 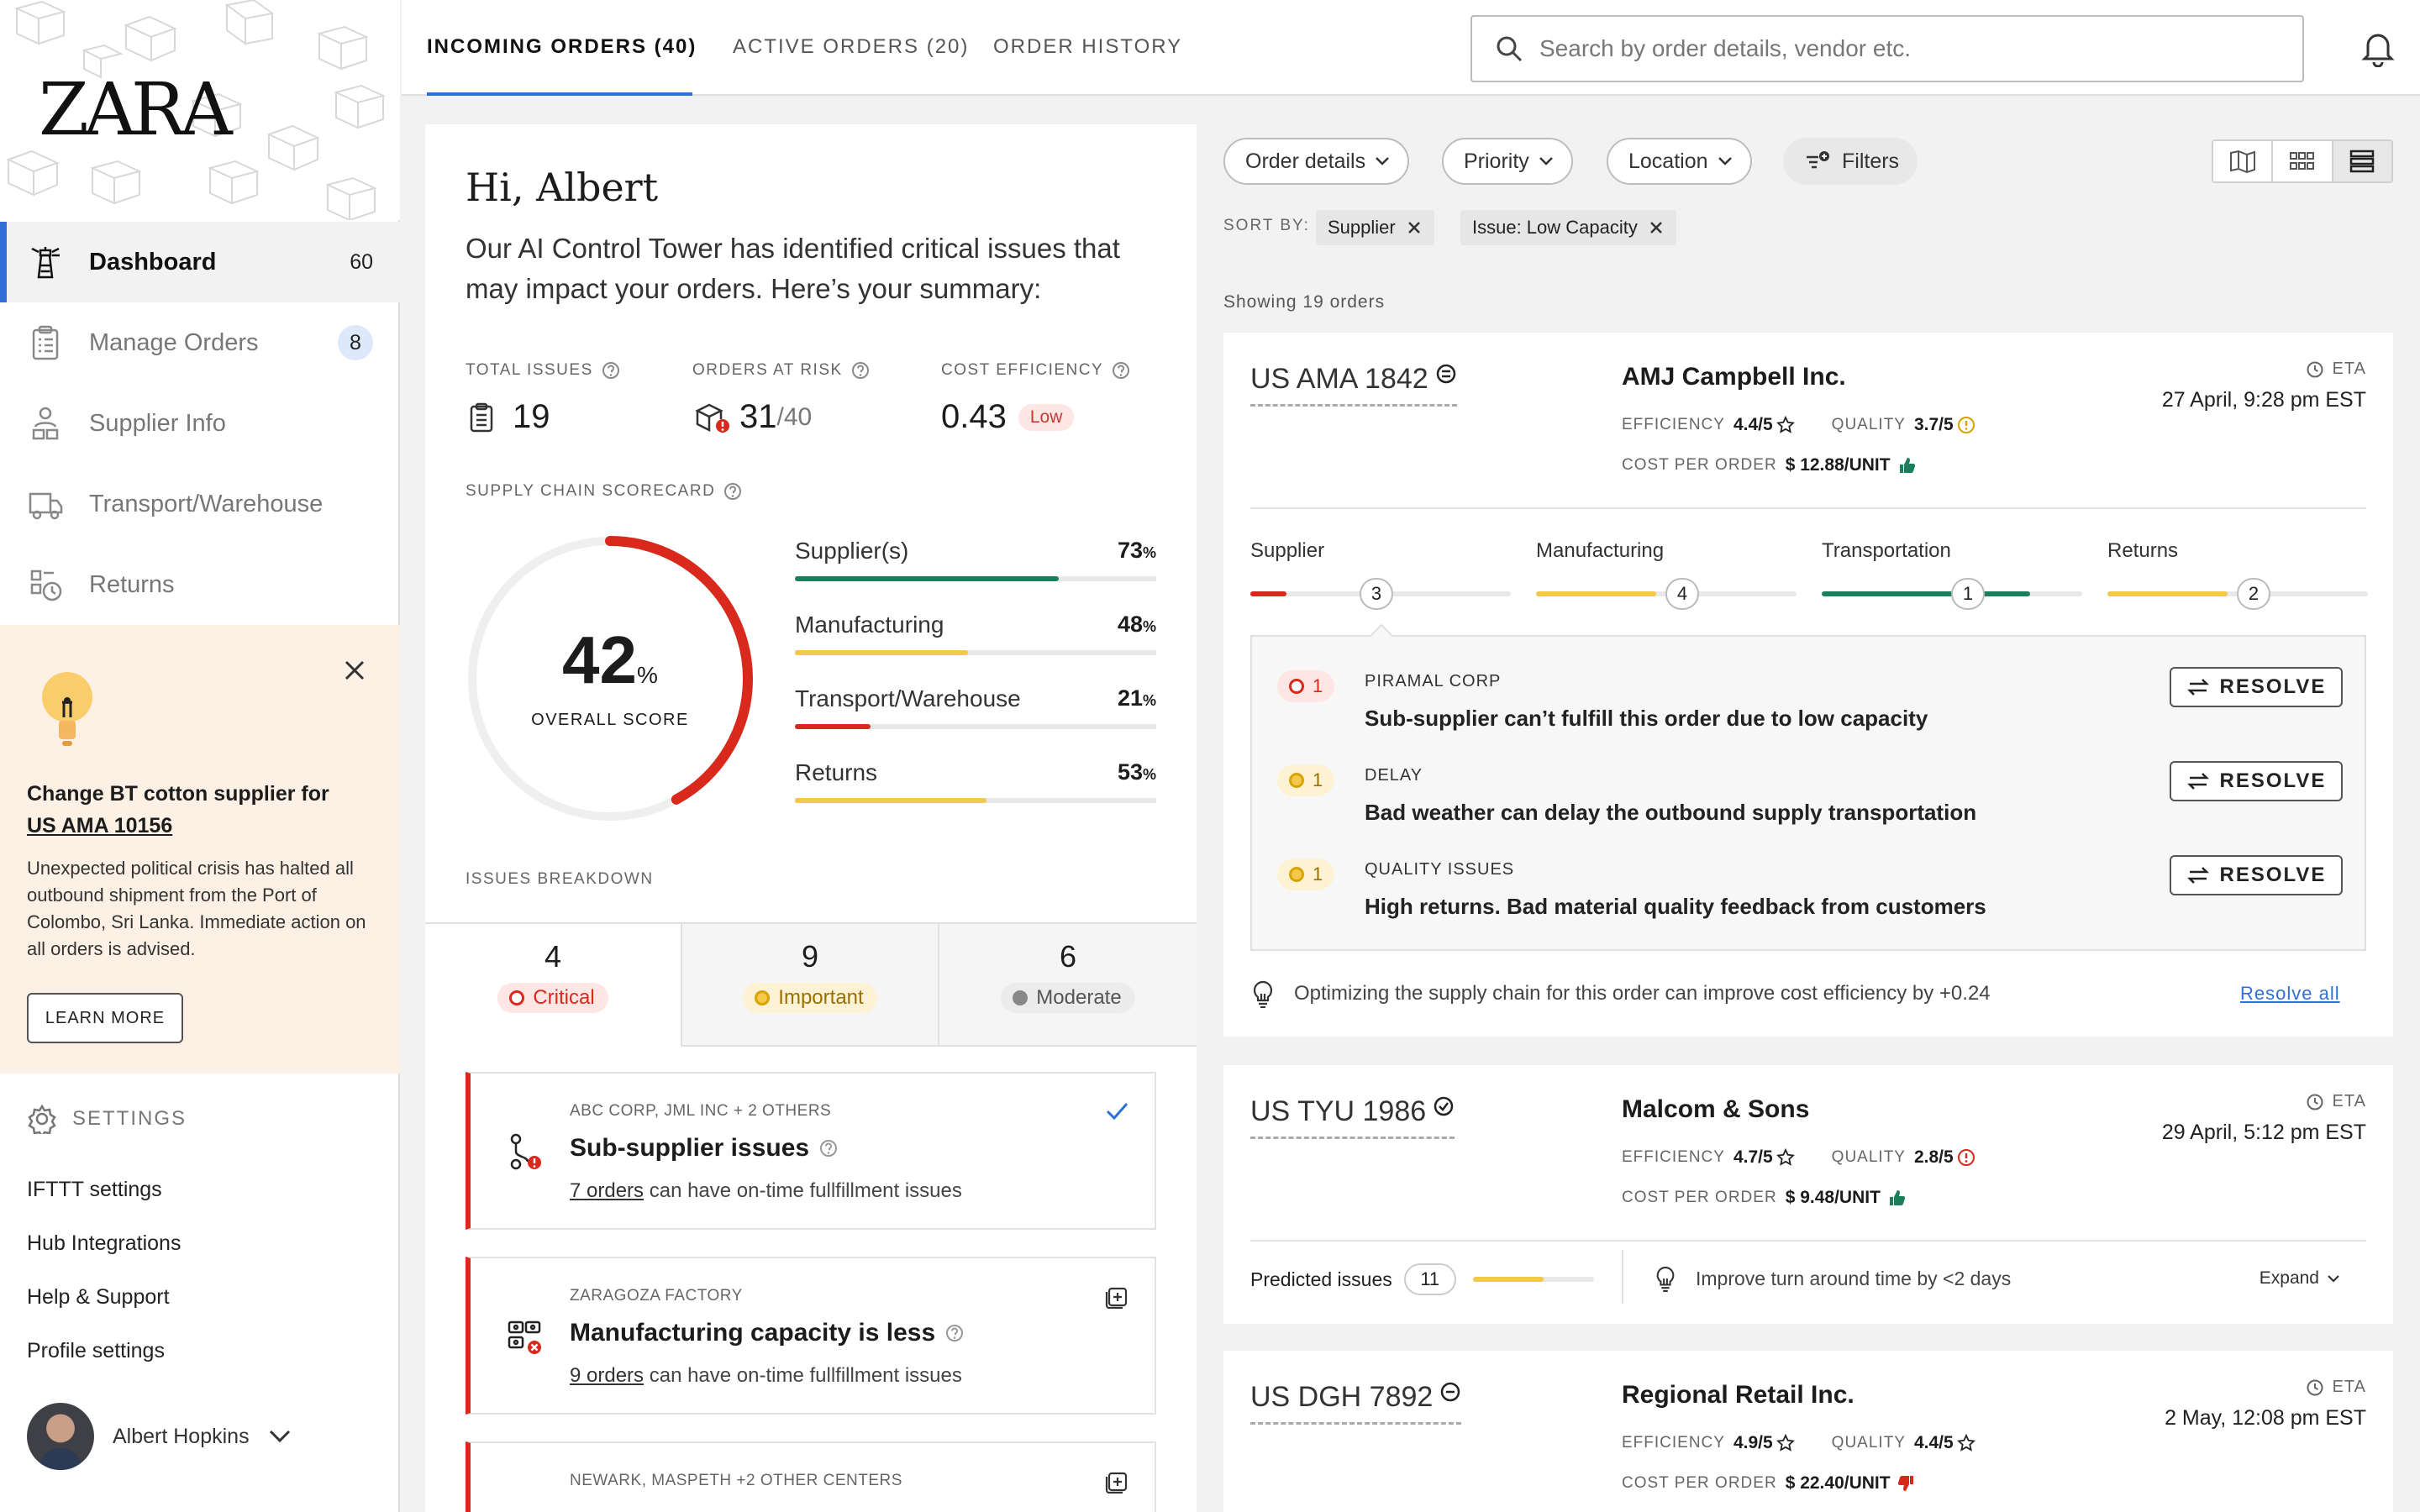 I want to click on order-id: US AMA 1842, so click(x=1353, y=385).